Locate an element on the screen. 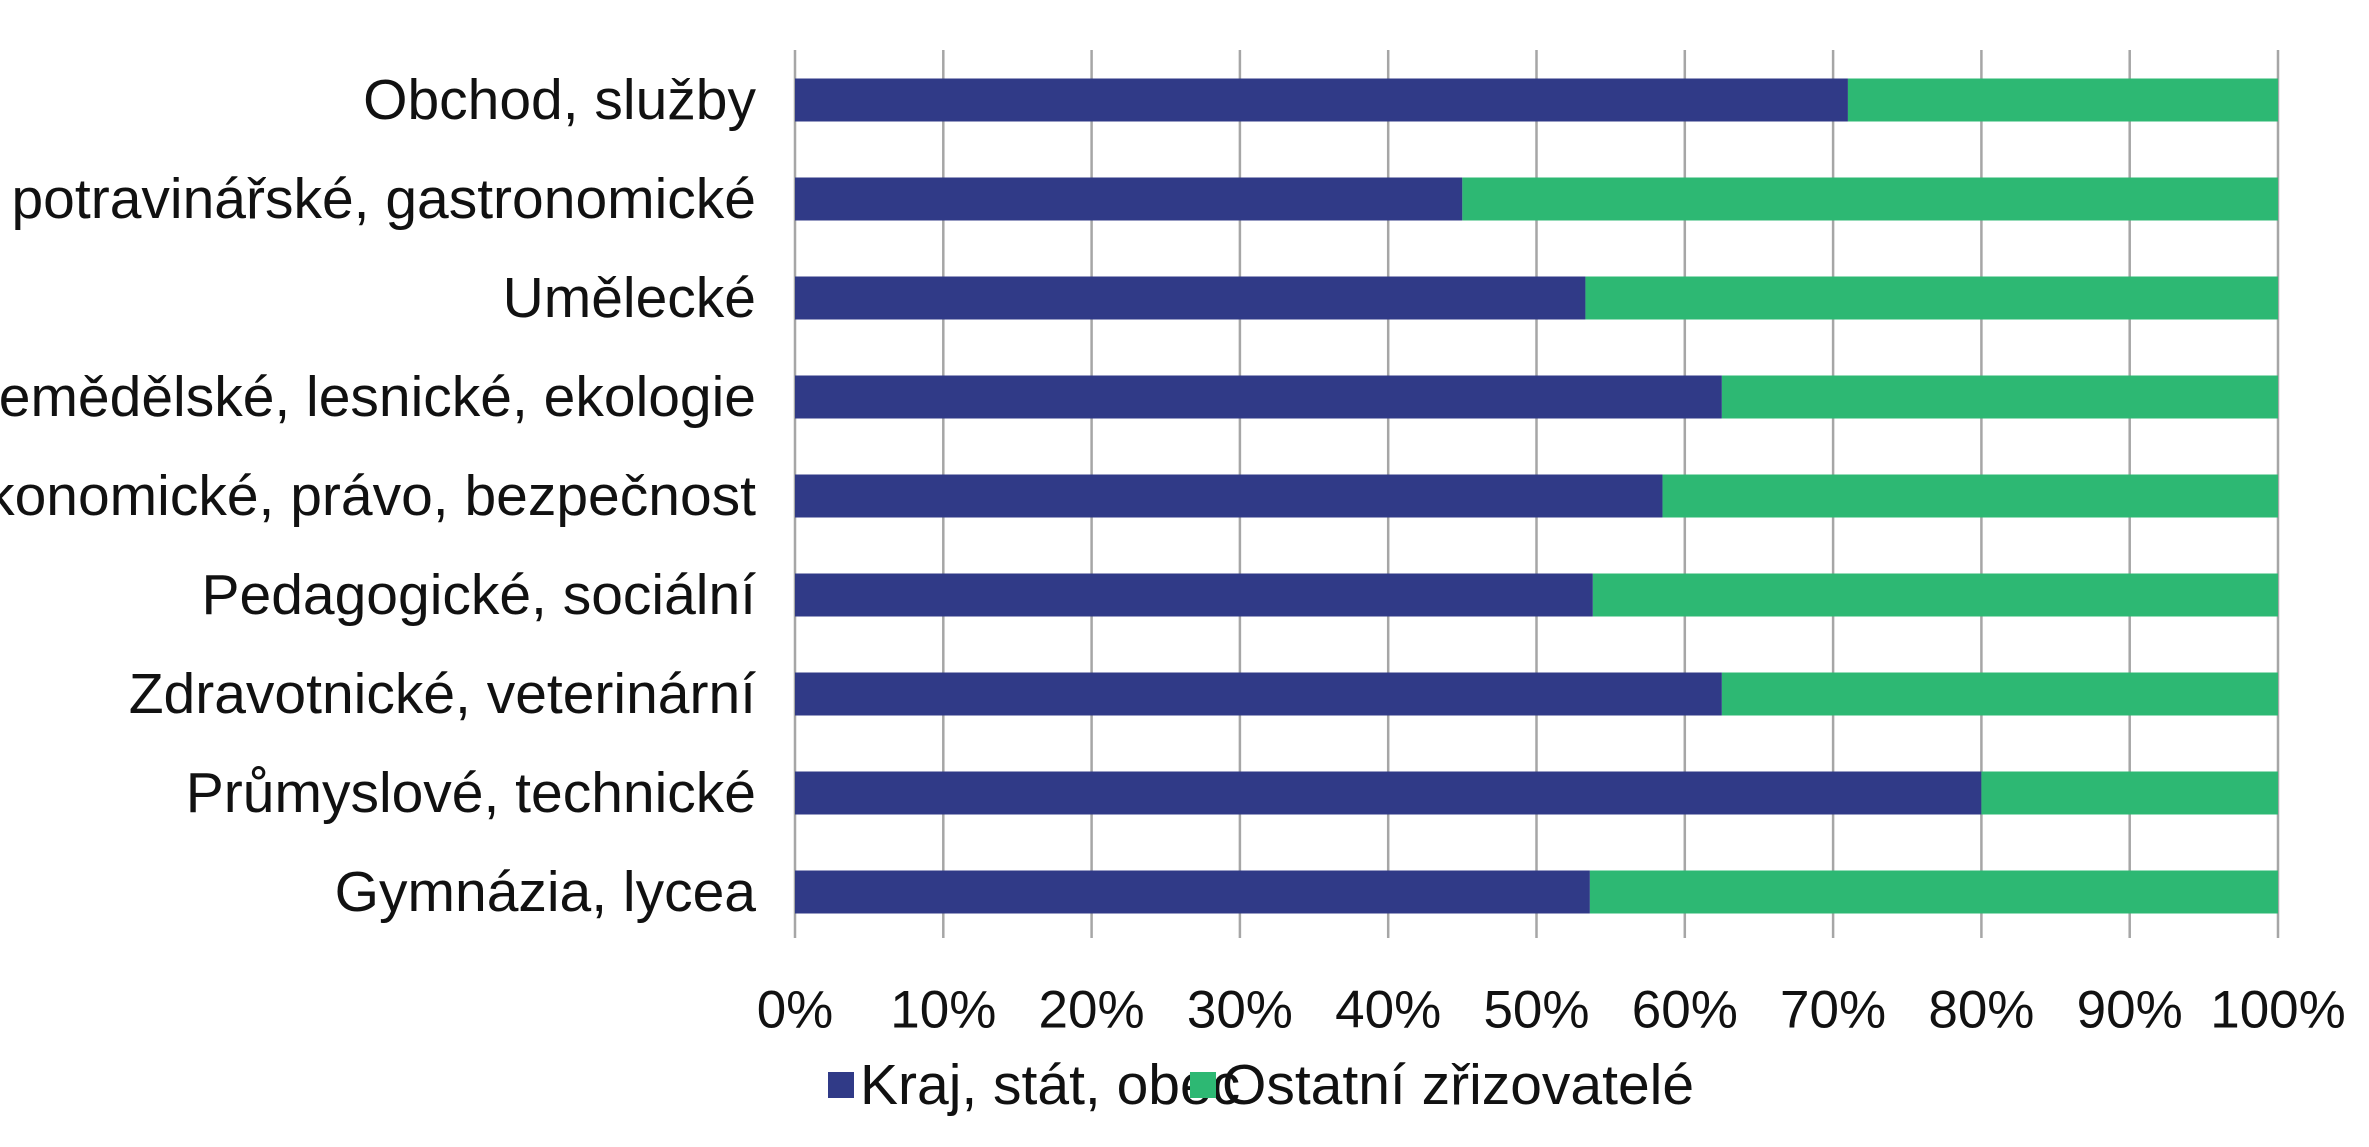 This screenshot has height=1147, width=2369. x-tick-label: 70% is located at coordinates (1833, 1010).